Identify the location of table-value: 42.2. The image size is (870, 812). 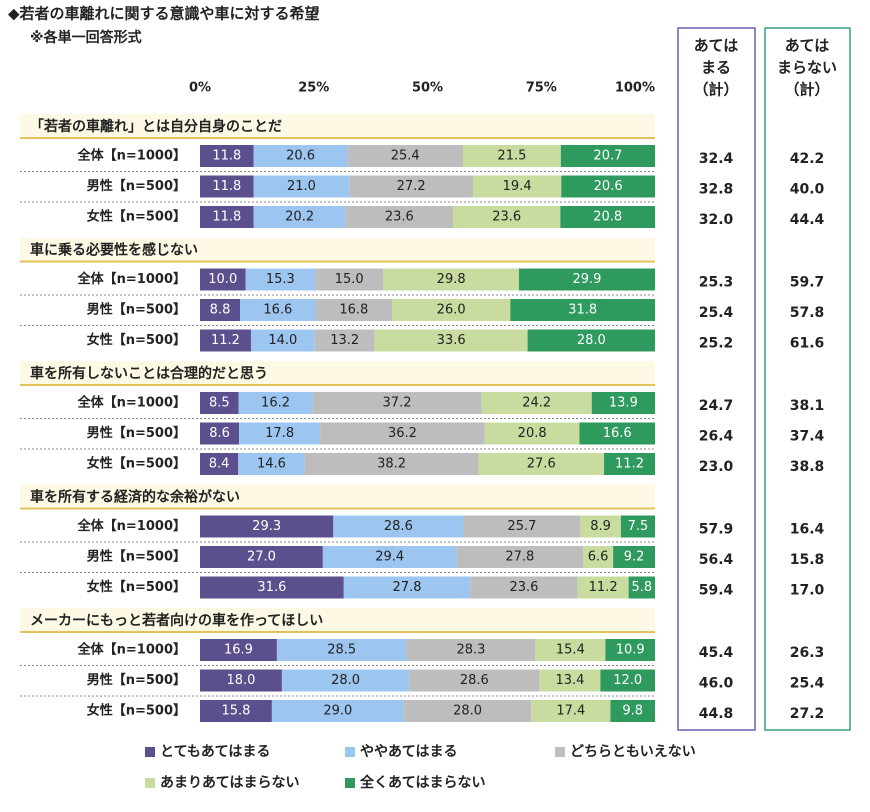
(807, 159).